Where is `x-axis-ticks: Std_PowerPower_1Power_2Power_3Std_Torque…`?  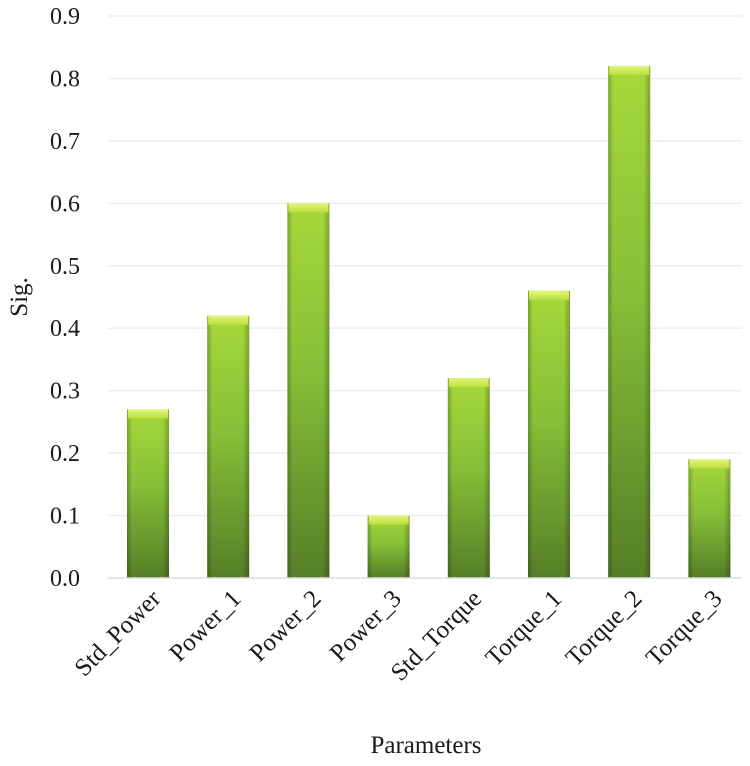 x-axis-ticks: Std_PowerPower_1Power_2Power_3Std_Torque… is located at coordinates (399, 636).